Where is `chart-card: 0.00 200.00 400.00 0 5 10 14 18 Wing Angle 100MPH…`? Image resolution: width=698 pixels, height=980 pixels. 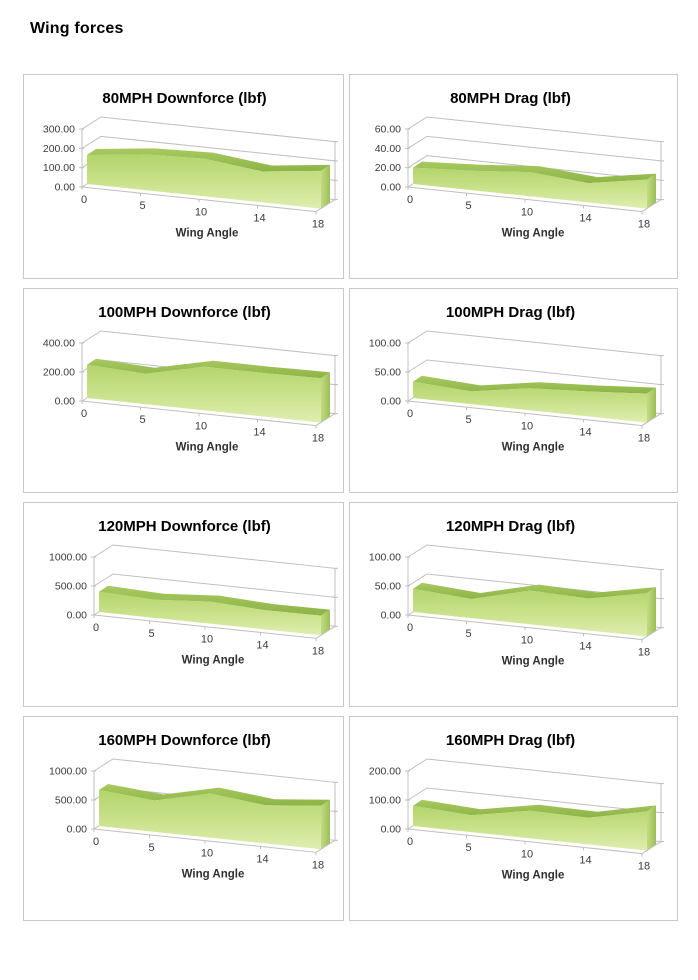
chart-card: 0.00 200.00 400.00 0 5 10 14 18 Wing Angle 100MPH… is located at coordinates (183, 390).